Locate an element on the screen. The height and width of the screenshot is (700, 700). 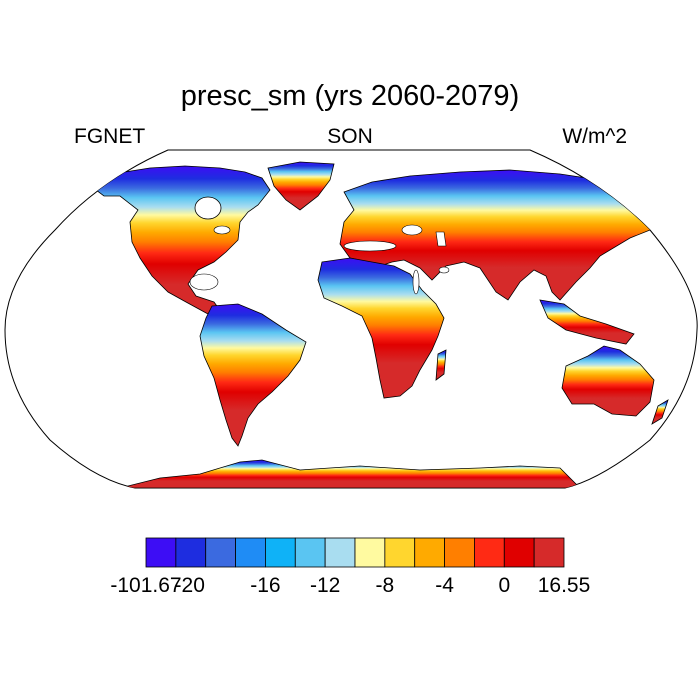
hudson-bay is located at coordinates (208, 208).